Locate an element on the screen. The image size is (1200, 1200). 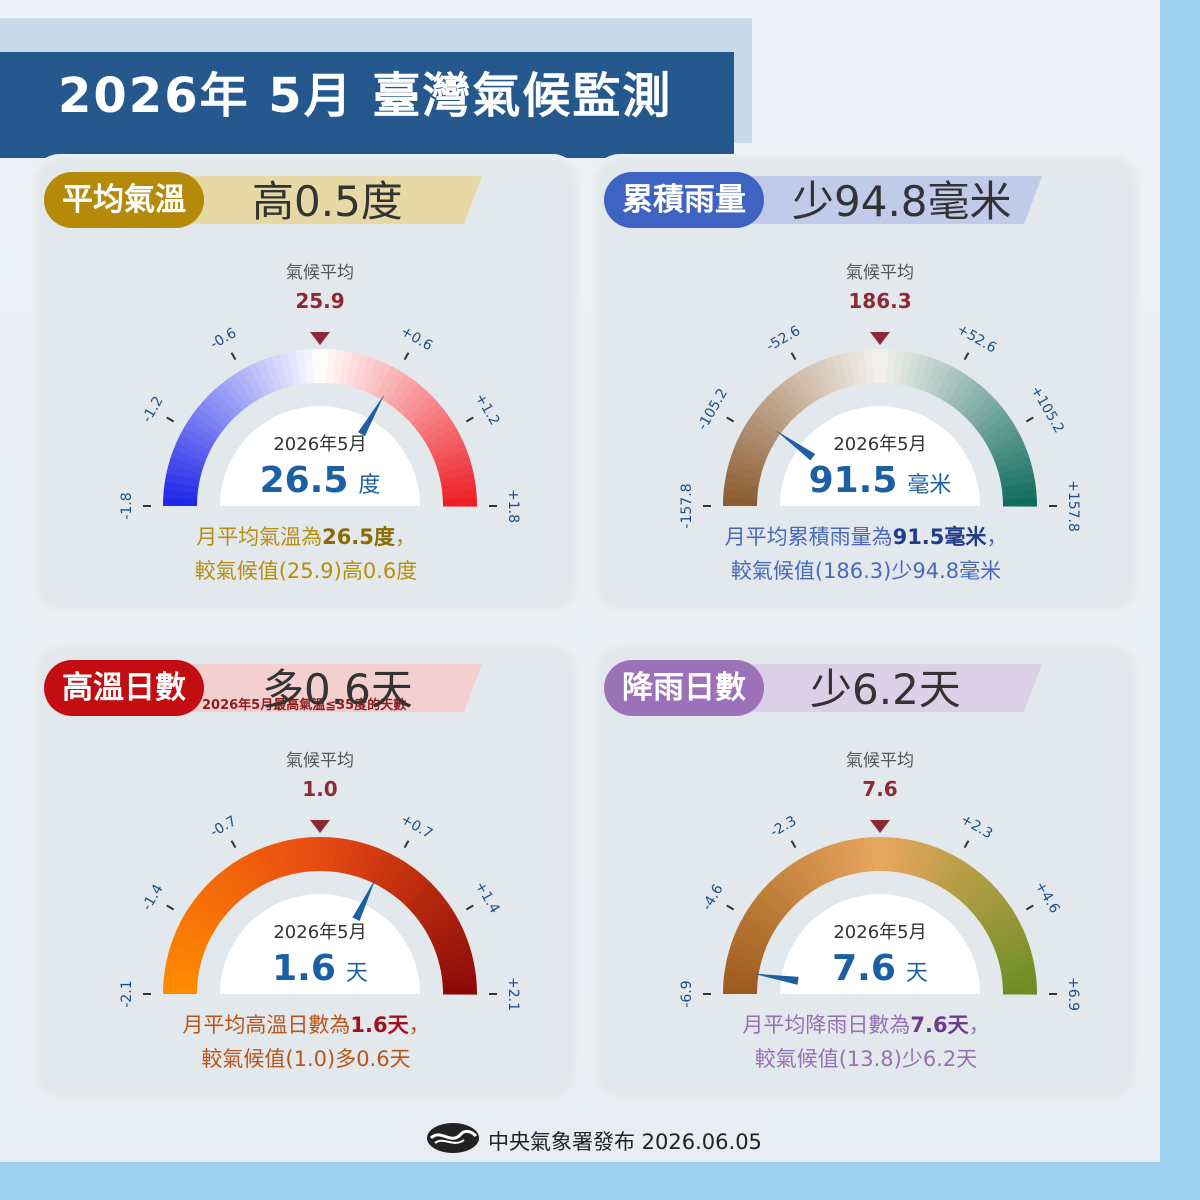
gauge-value: 7.6 天 is located at coordinates (880, 968).